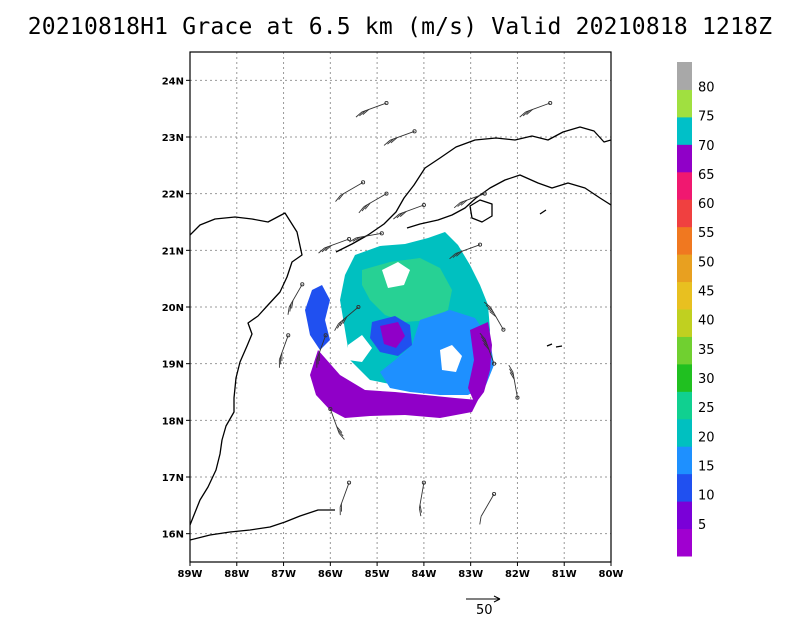 The image size is (800, 618). Describe the element at coordinates (173, 365) in the screenshot. I see `lat-tick-label: 19N` at that location.